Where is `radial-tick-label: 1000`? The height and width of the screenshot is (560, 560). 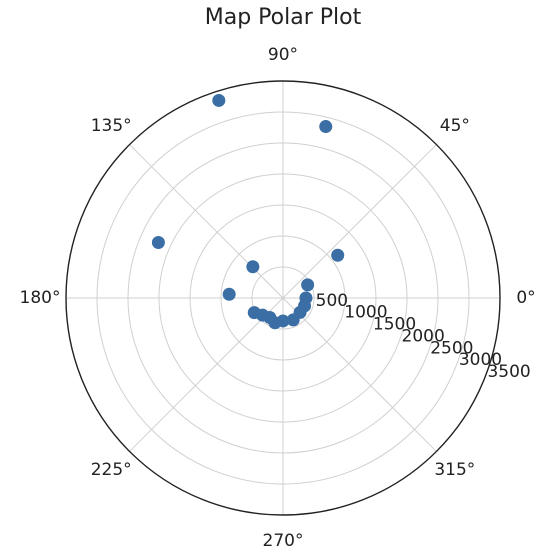 radial-tick-label: 1000 is located at coordinates (365, 313).